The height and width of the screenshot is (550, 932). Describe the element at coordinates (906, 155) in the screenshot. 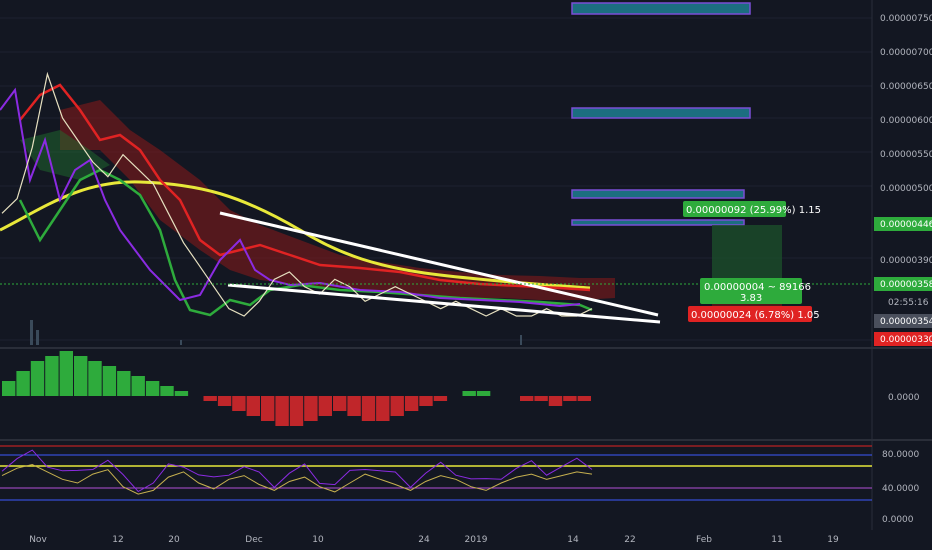

I see `price-tick-label: 0.00000550` at that location.